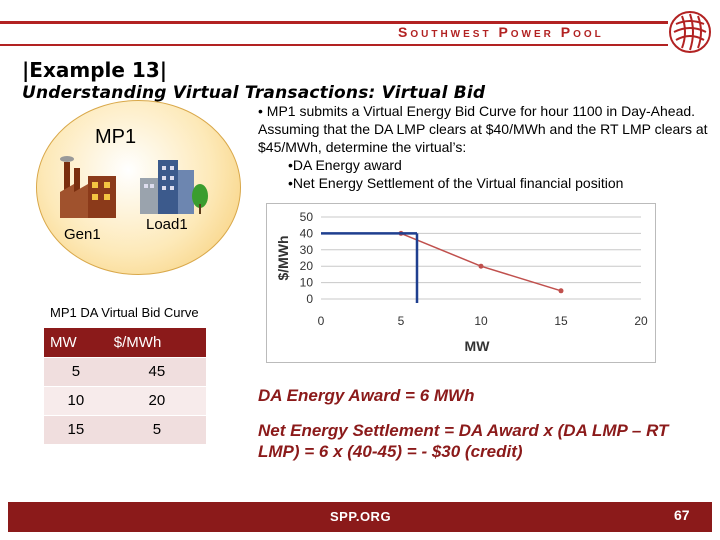  I want to click on table-row: 5 45, so click(125, 371).